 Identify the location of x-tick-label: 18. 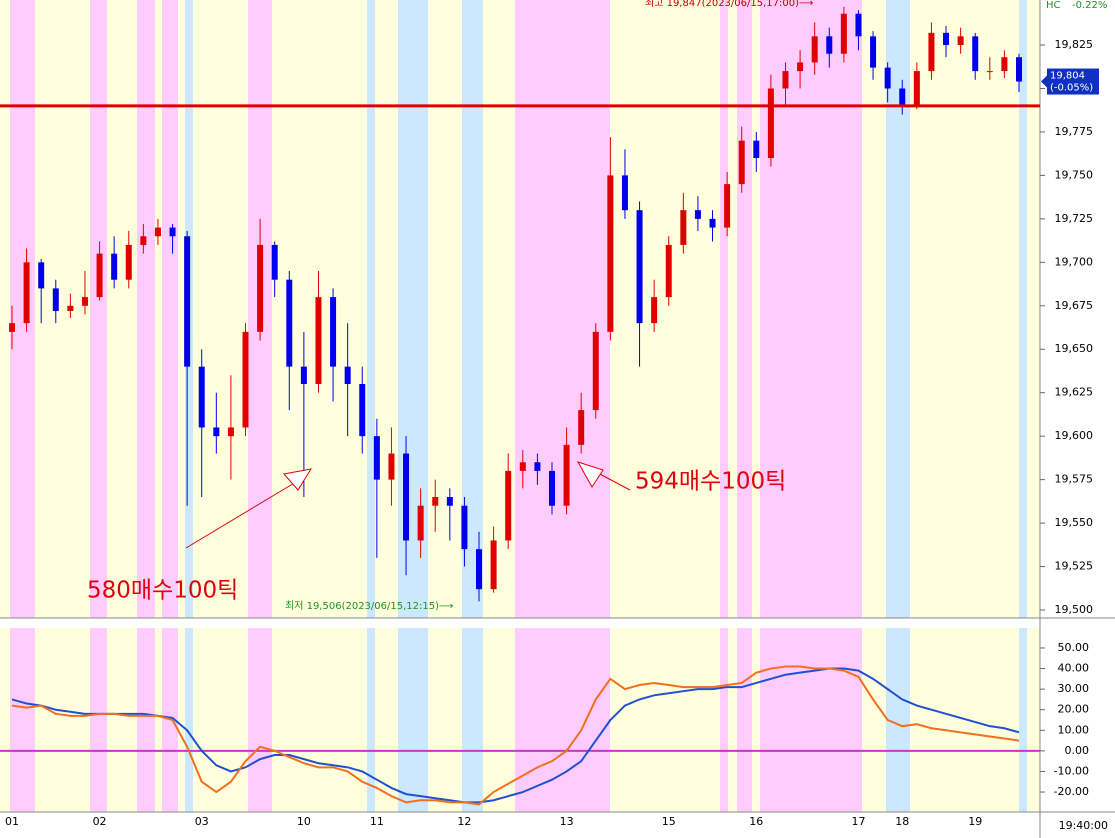
(902, 821).